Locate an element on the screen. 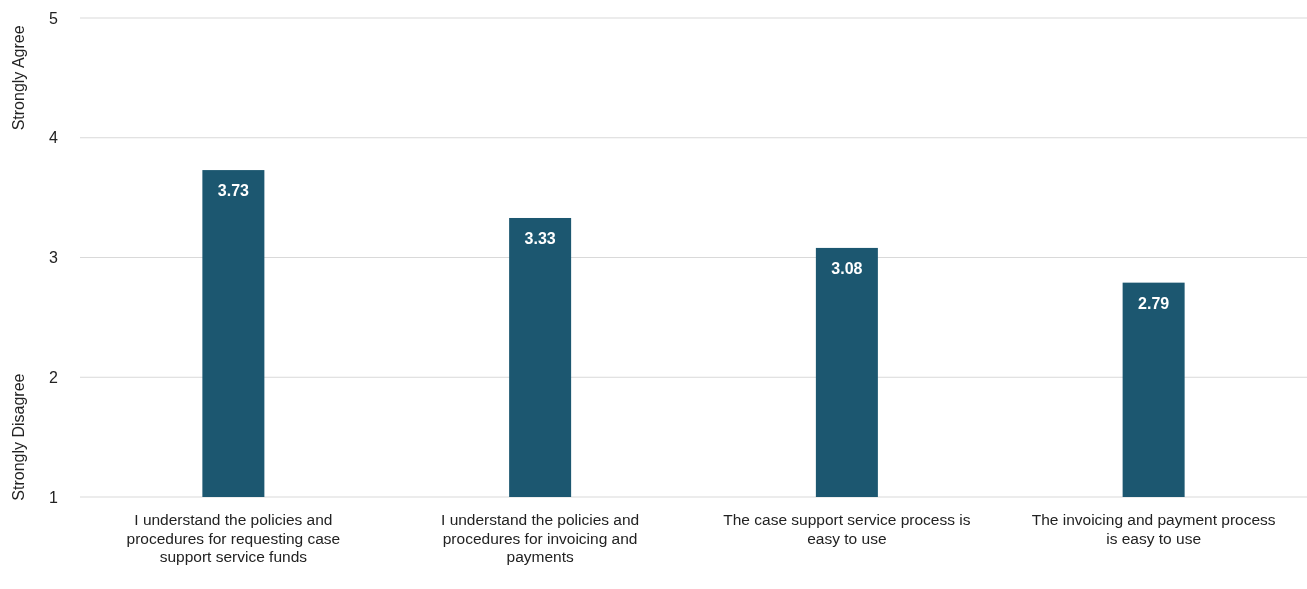 This screenshot has height=589, width=1307. data-label: 2.79 is located at coordinates (1154, 303).